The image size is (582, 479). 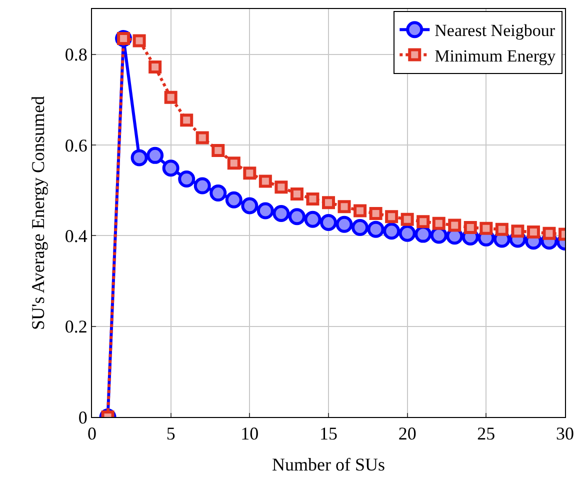 What do you see at coordinates (249, 434) in the screenshot?
I see `x-tick-label: 10` at bounding box center [249, 434].